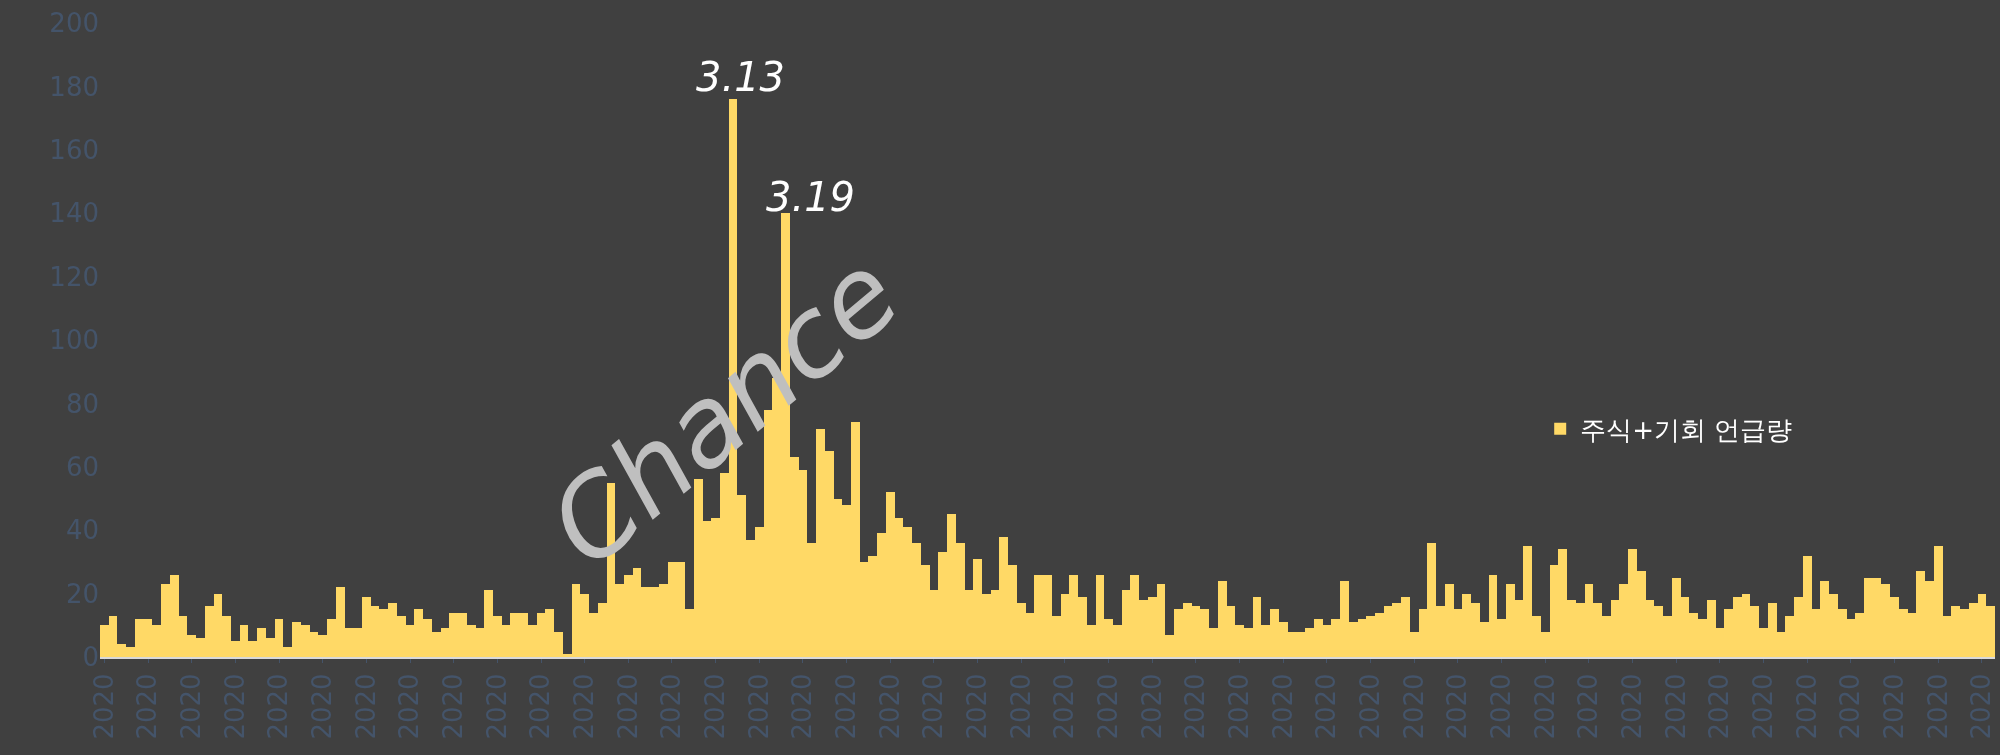 The image size is (2000, 755). I want to click on legend-label: 주식+기회 언급량, so click(1686, 429).